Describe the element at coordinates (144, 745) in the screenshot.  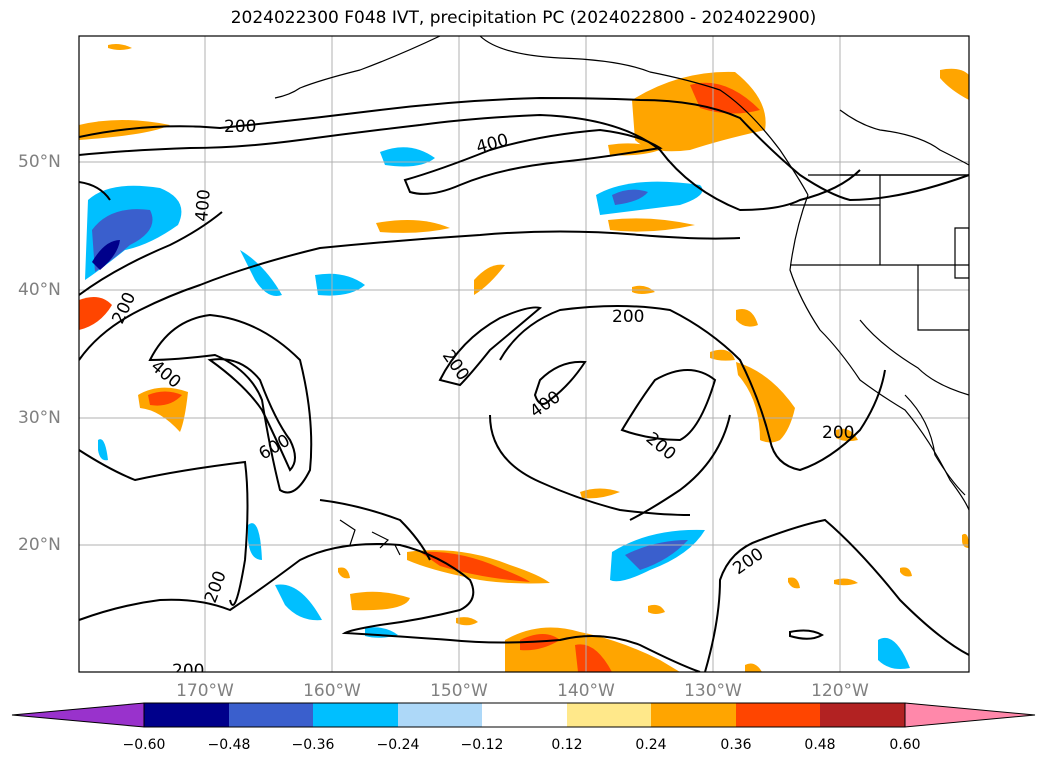
I see `colorbar-tick-label: −0.60` at that location.